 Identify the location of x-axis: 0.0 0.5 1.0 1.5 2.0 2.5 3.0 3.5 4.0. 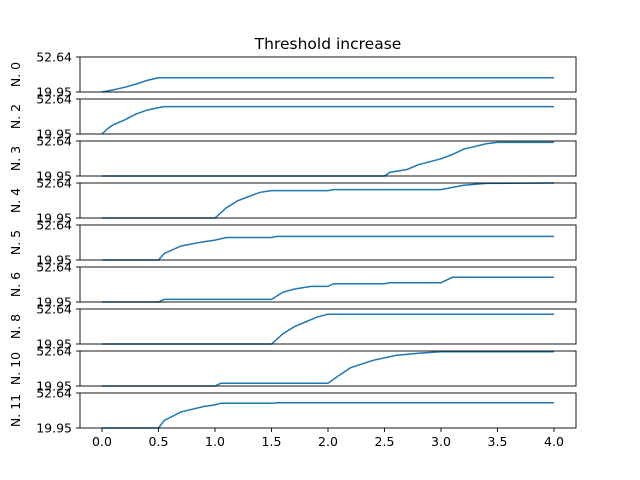
(328, 438).